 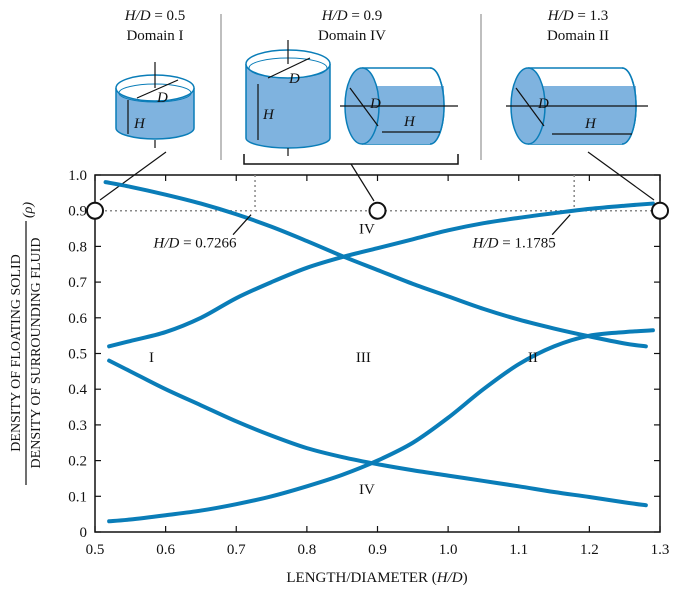 I want to click on y-tick-label: 0.6, so click(x=77, y=319).